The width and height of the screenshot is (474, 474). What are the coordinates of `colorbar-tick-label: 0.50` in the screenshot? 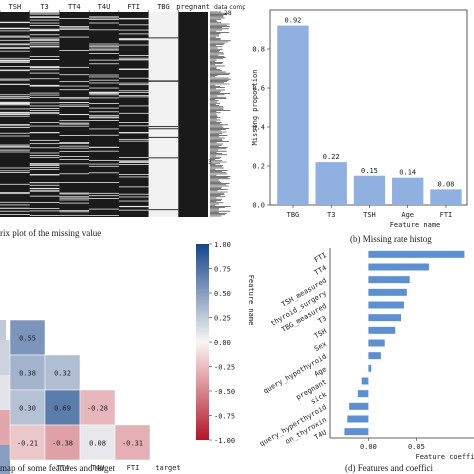 It's located at (222, 294).